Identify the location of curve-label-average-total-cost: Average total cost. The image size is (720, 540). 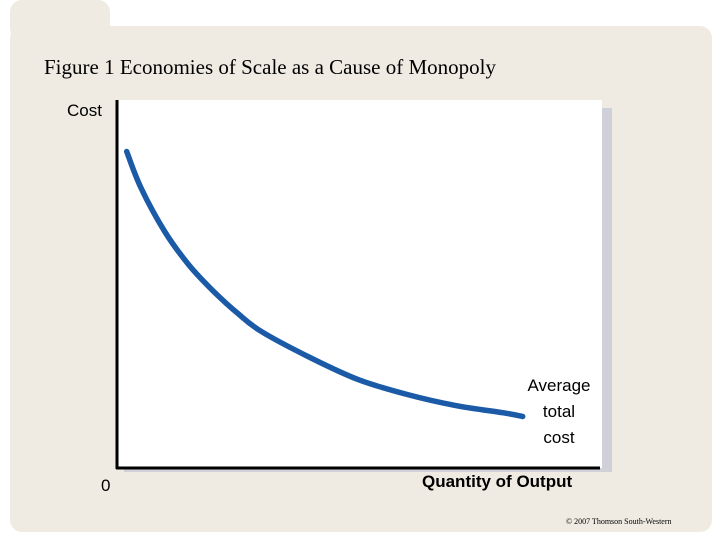
(559, 411).